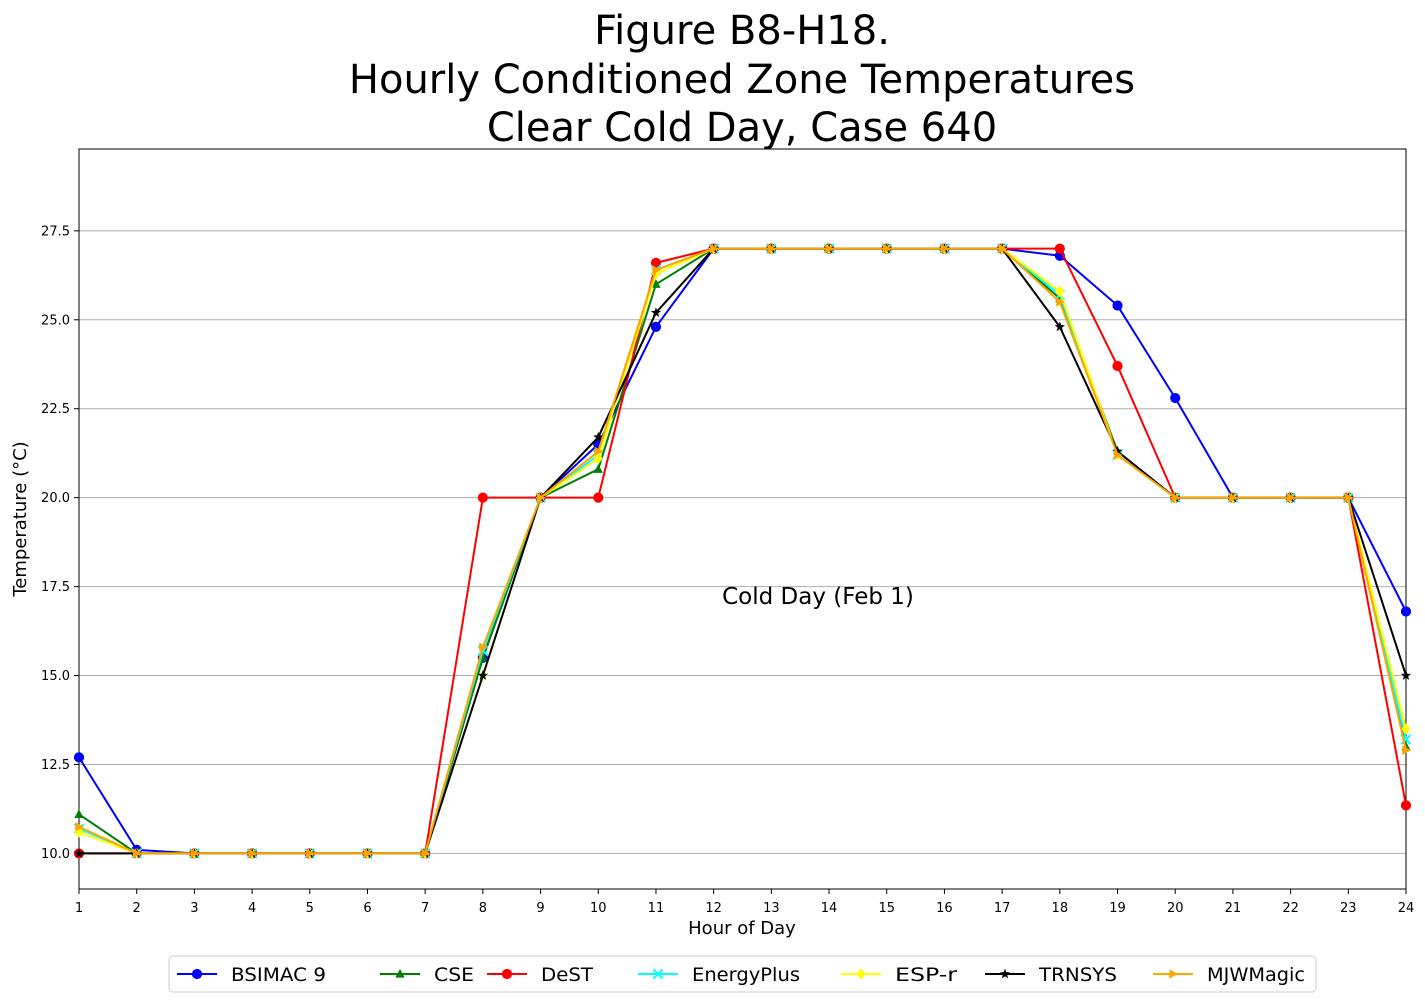 This screenshot has width=1425, height=1005. Describe the element at coordinates (926, 975) in the screenshot. I see `legend-label: ESP-r` at that location.